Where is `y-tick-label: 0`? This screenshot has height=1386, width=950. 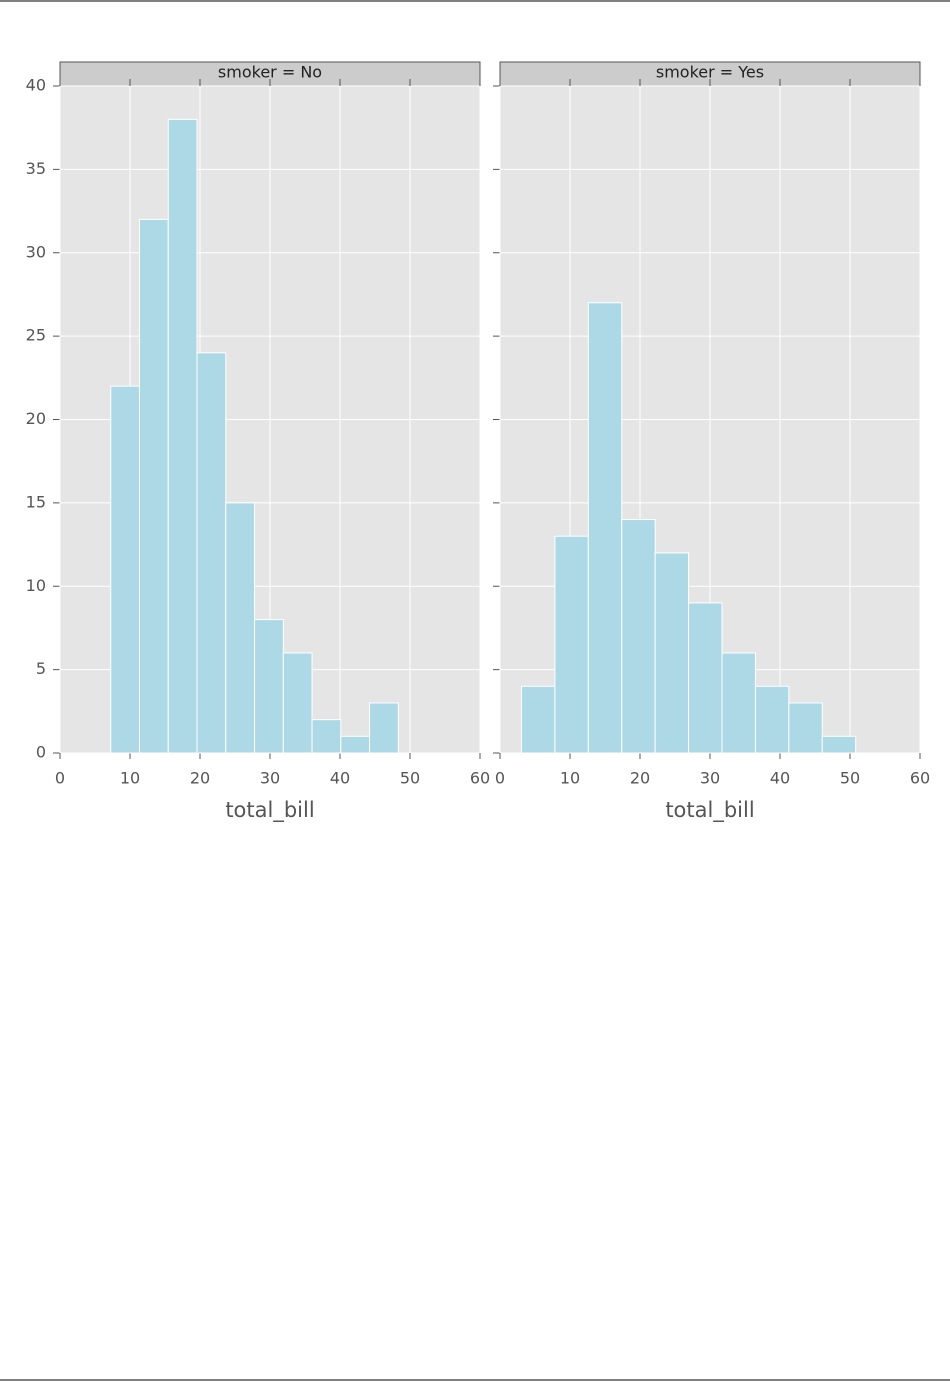
y-tick-label: 0 is located at coordinates (41, 752).